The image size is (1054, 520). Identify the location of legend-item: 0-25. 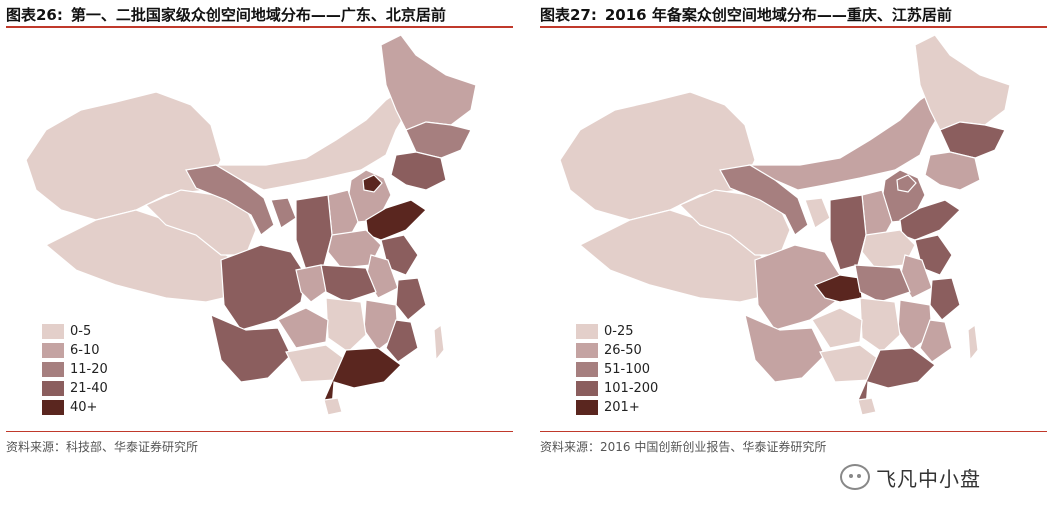
(617, 331).